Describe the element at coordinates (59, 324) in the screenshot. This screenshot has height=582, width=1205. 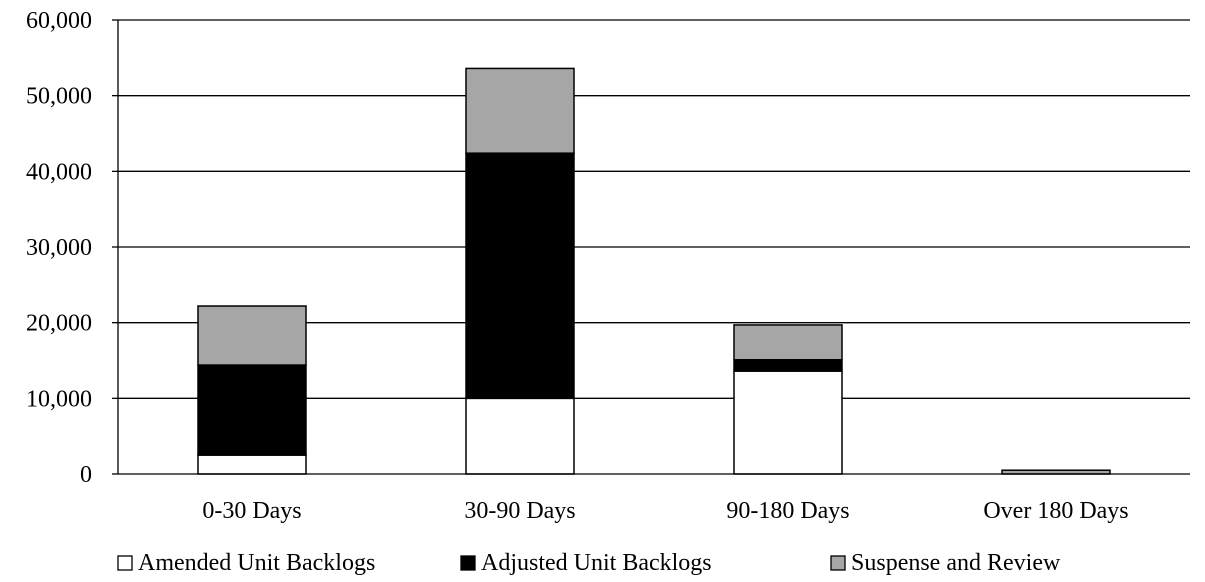
I see `y-tick-label: 20,000` at that location.